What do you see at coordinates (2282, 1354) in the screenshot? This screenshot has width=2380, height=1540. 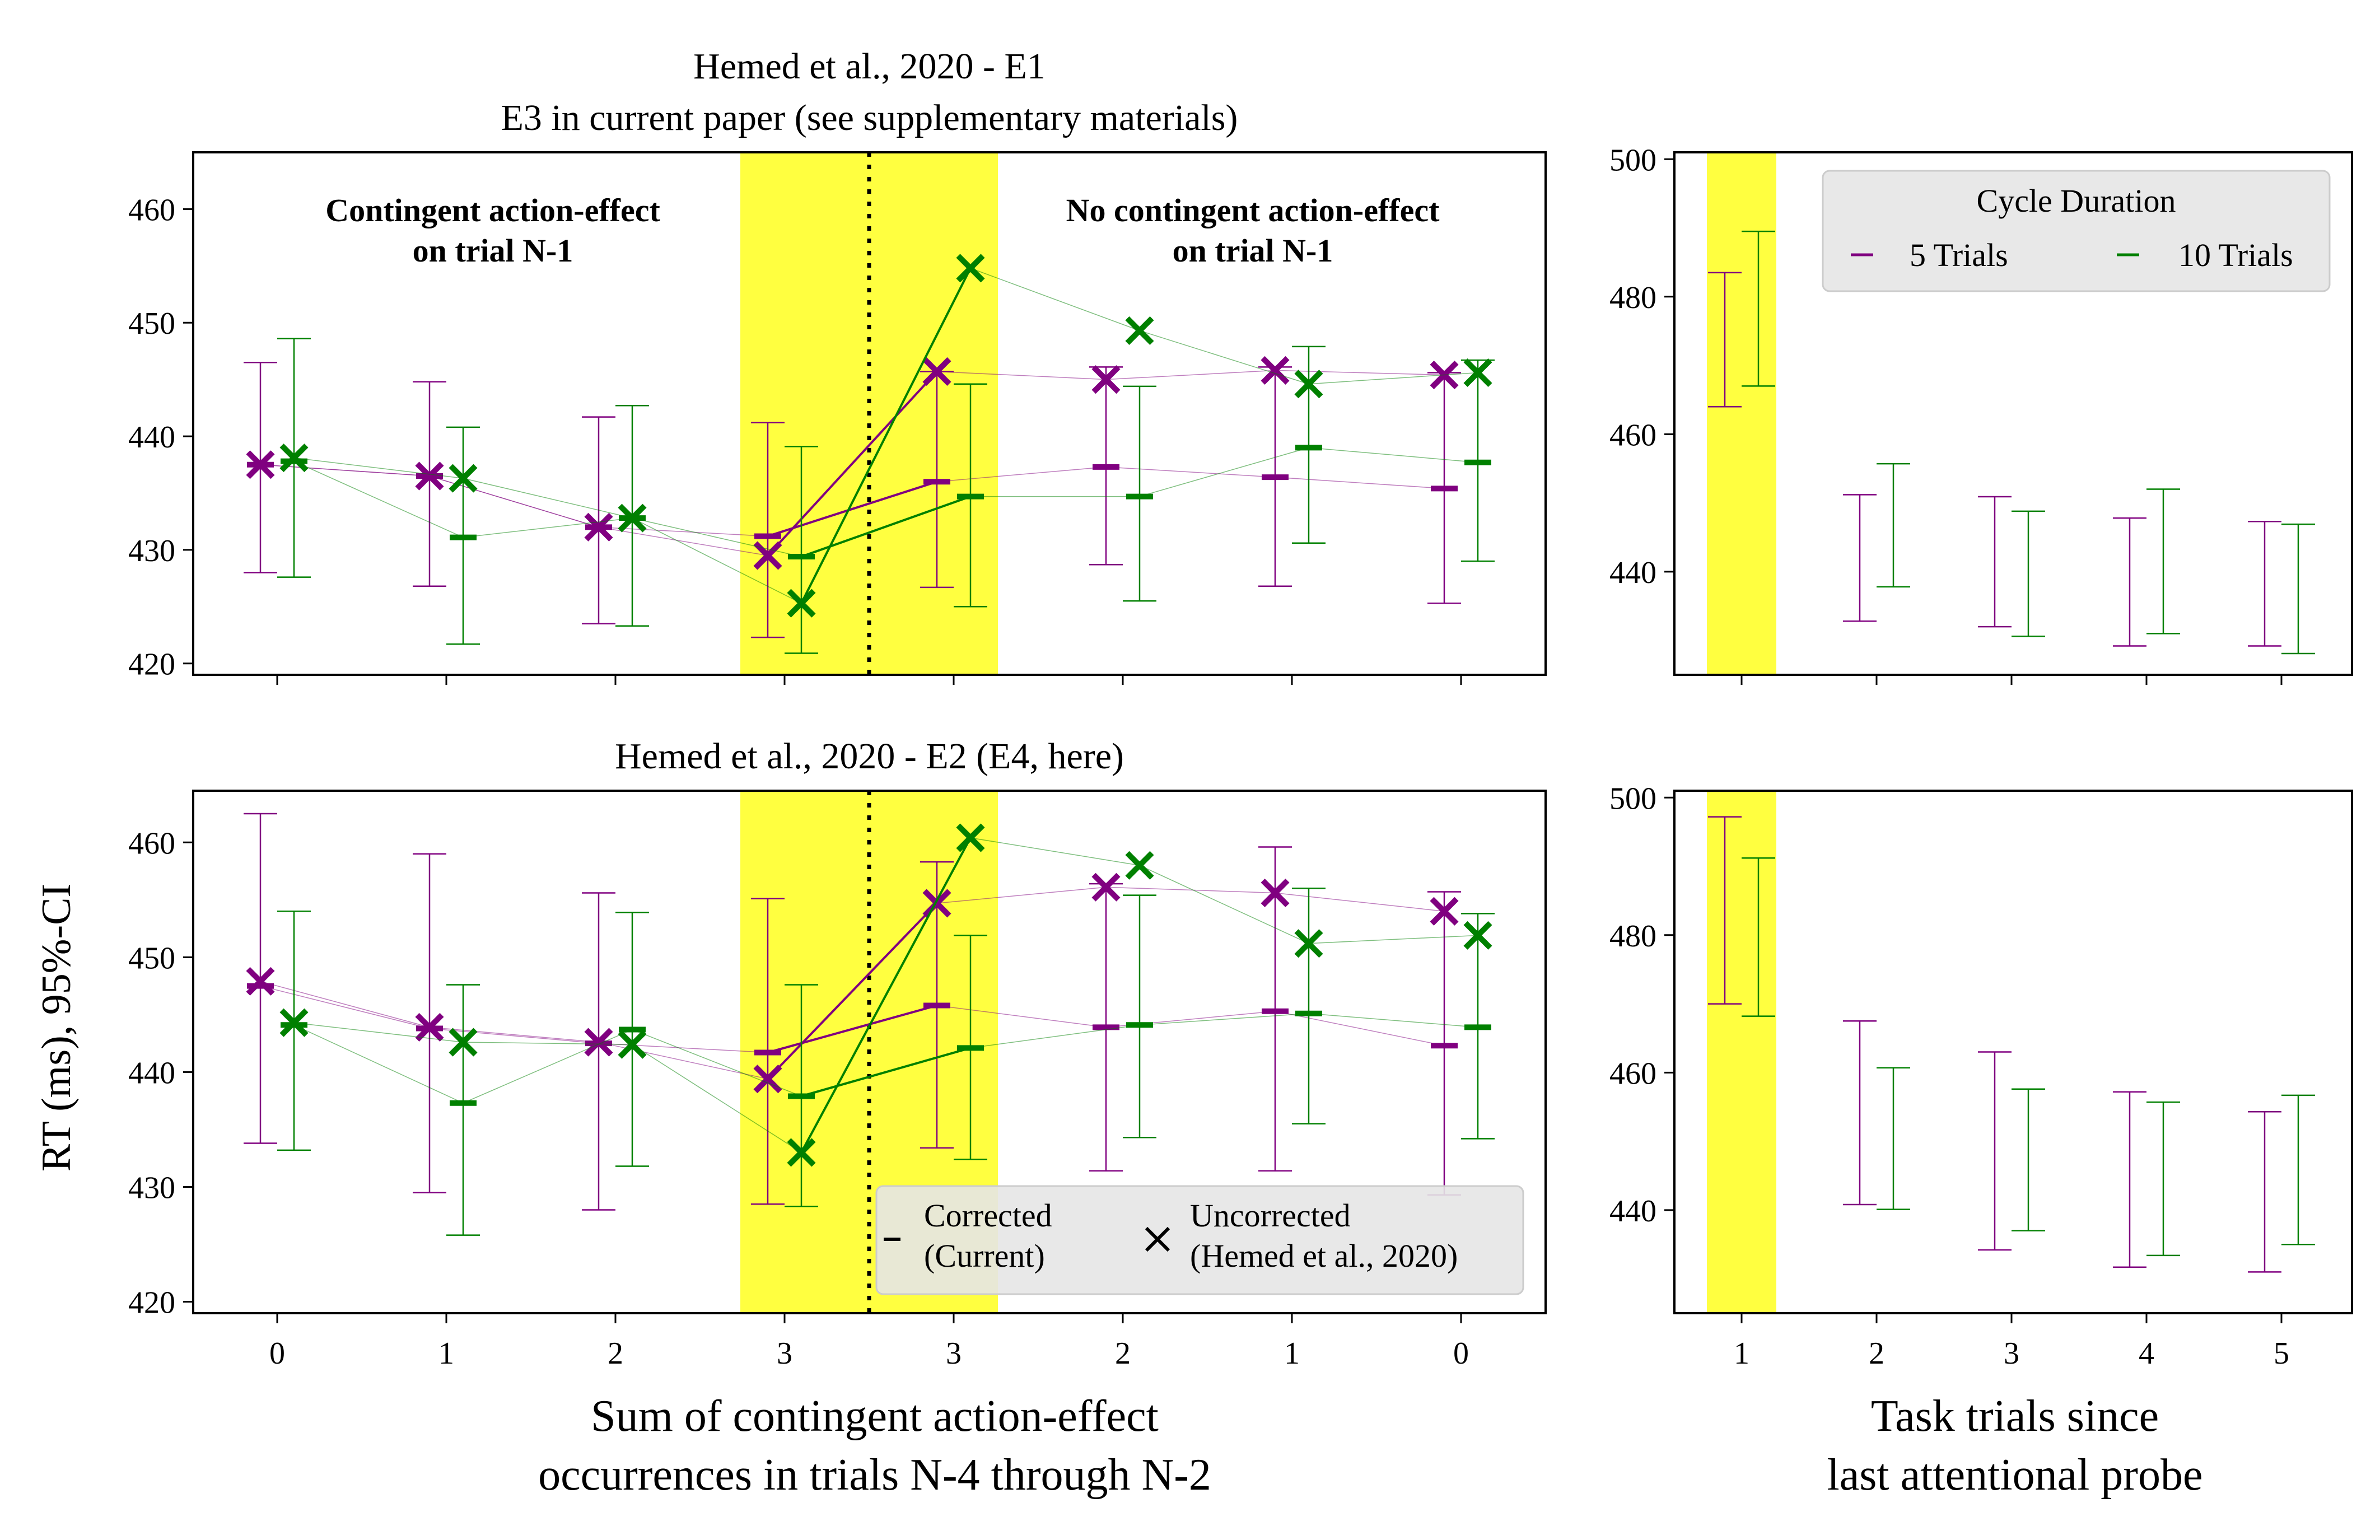 I see `x-tick-label: 5` at bounding box center [2282, 1354].